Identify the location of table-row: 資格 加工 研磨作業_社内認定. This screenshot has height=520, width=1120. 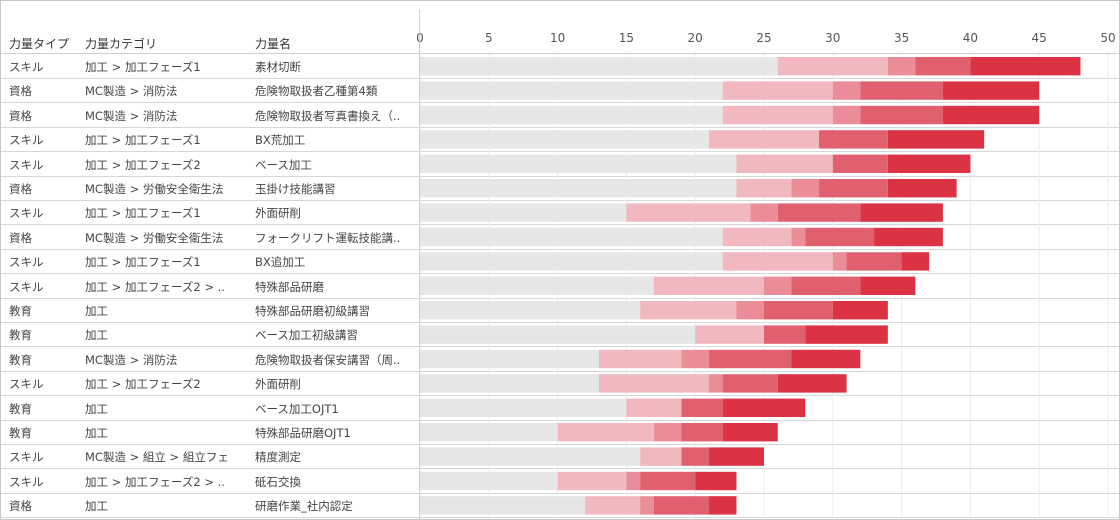
(560, 506).